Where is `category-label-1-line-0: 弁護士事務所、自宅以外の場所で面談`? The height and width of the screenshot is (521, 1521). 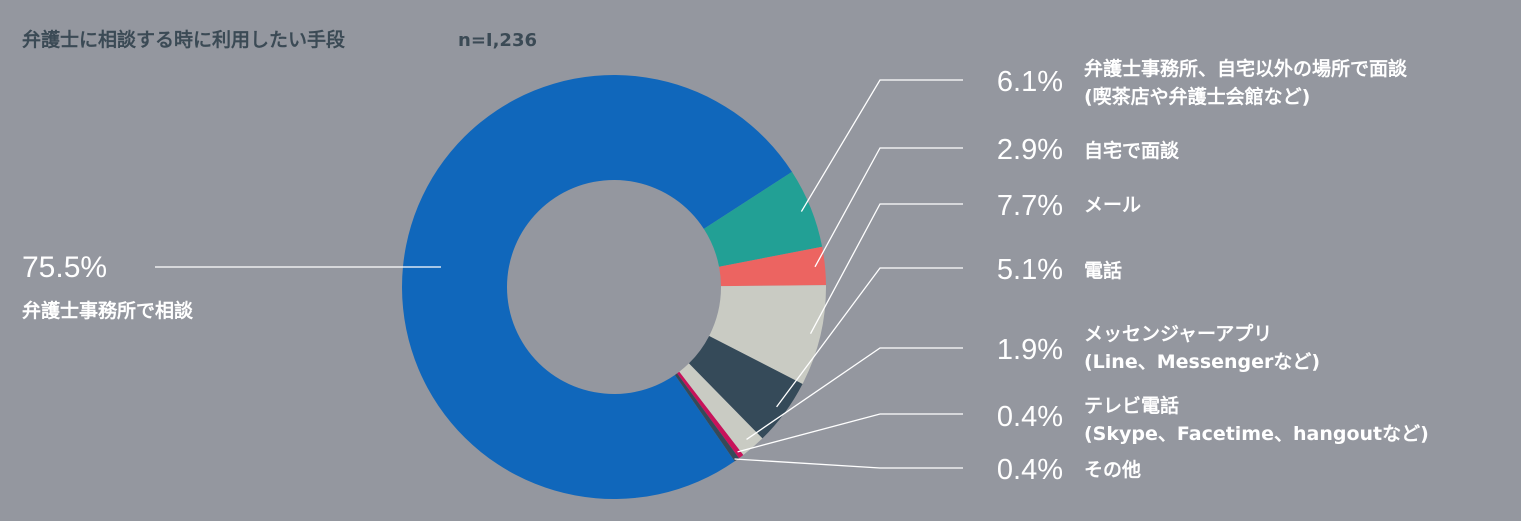 category-label-1-line-0: 弁護士事務所、自宅以外の場所で面談 is located at coordinates (1246, 68).